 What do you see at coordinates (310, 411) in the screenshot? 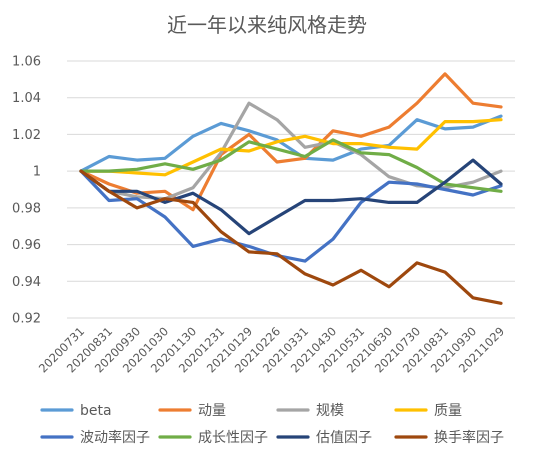
I see `legend-item: 规模` at bounding box center [310, 411].